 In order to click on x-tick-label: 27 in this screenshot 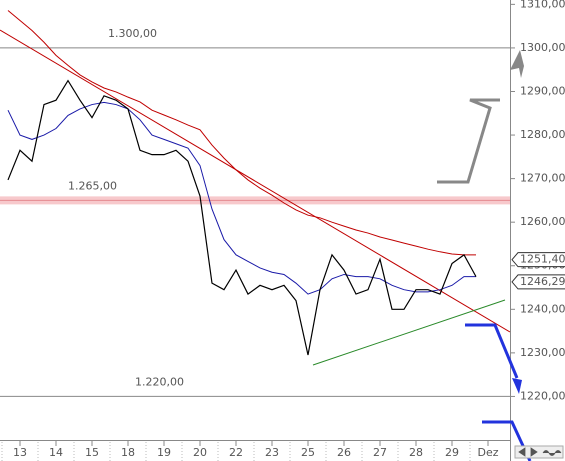, I will do `click(380, 452)`.